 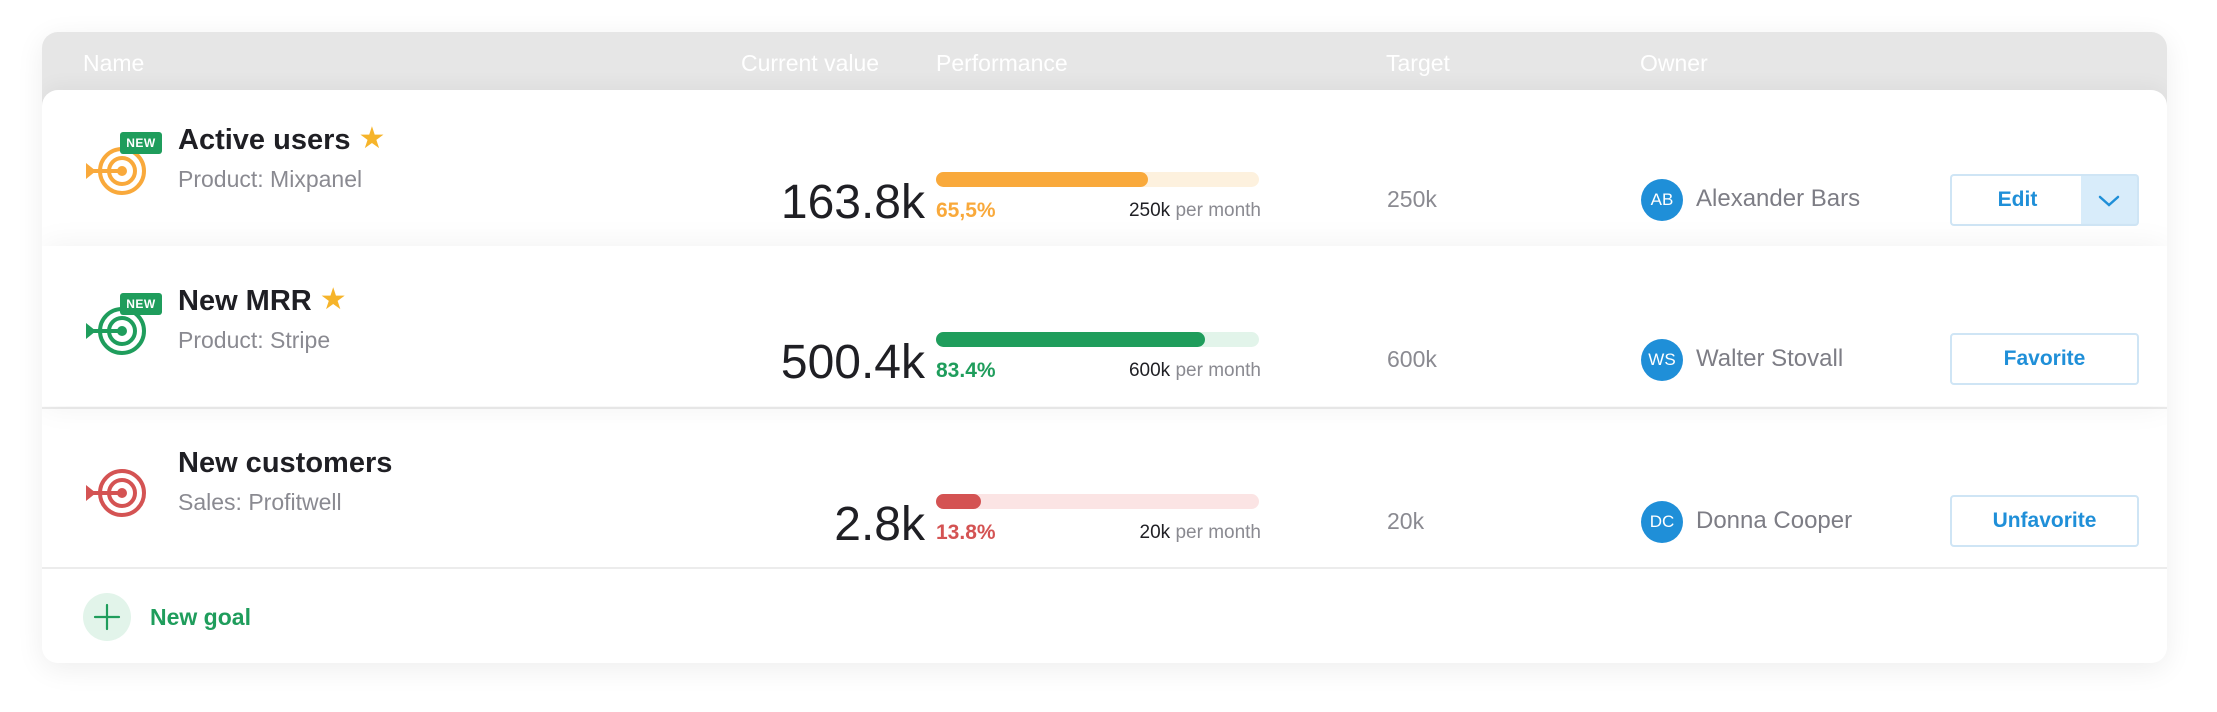 I want to click on new-goal-link: New goal, so click(x=200, y=617).